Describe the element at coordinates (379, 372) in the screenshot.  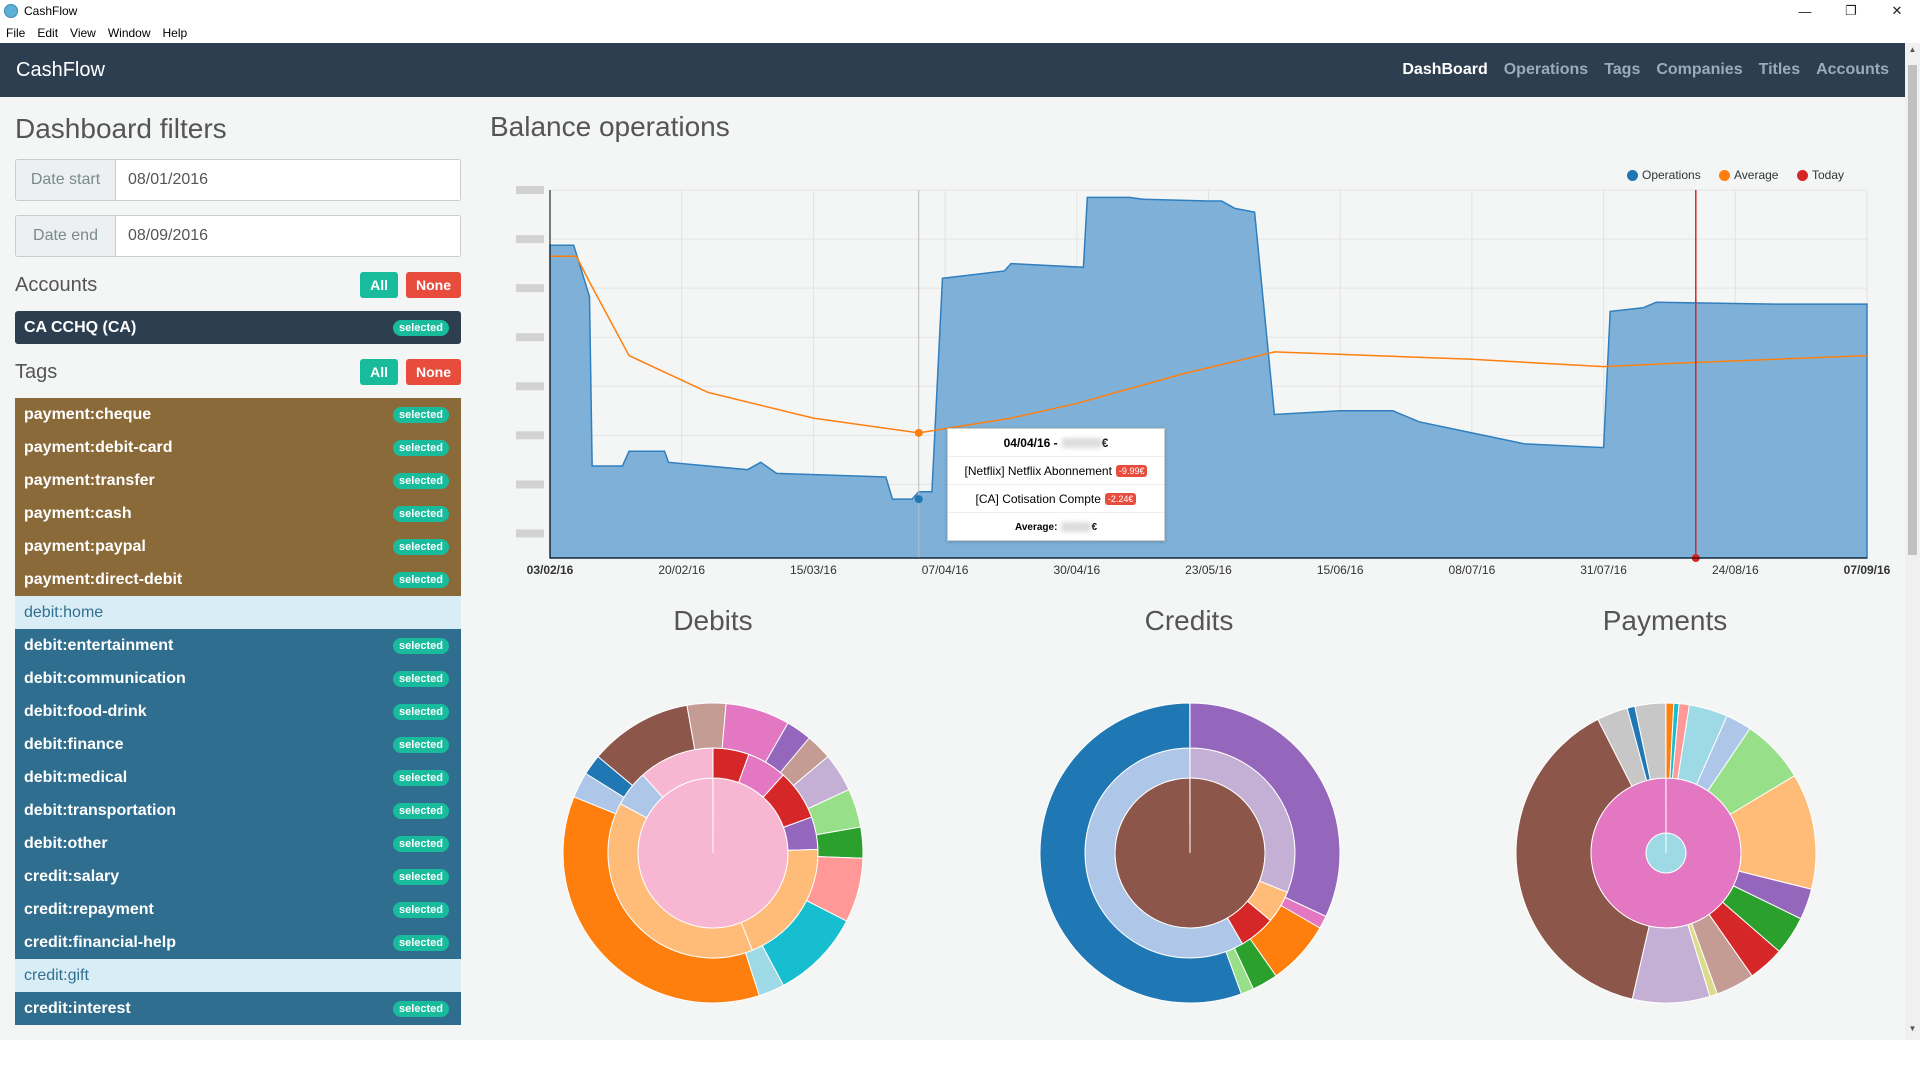
I see `tags-all-button: All` at that location.